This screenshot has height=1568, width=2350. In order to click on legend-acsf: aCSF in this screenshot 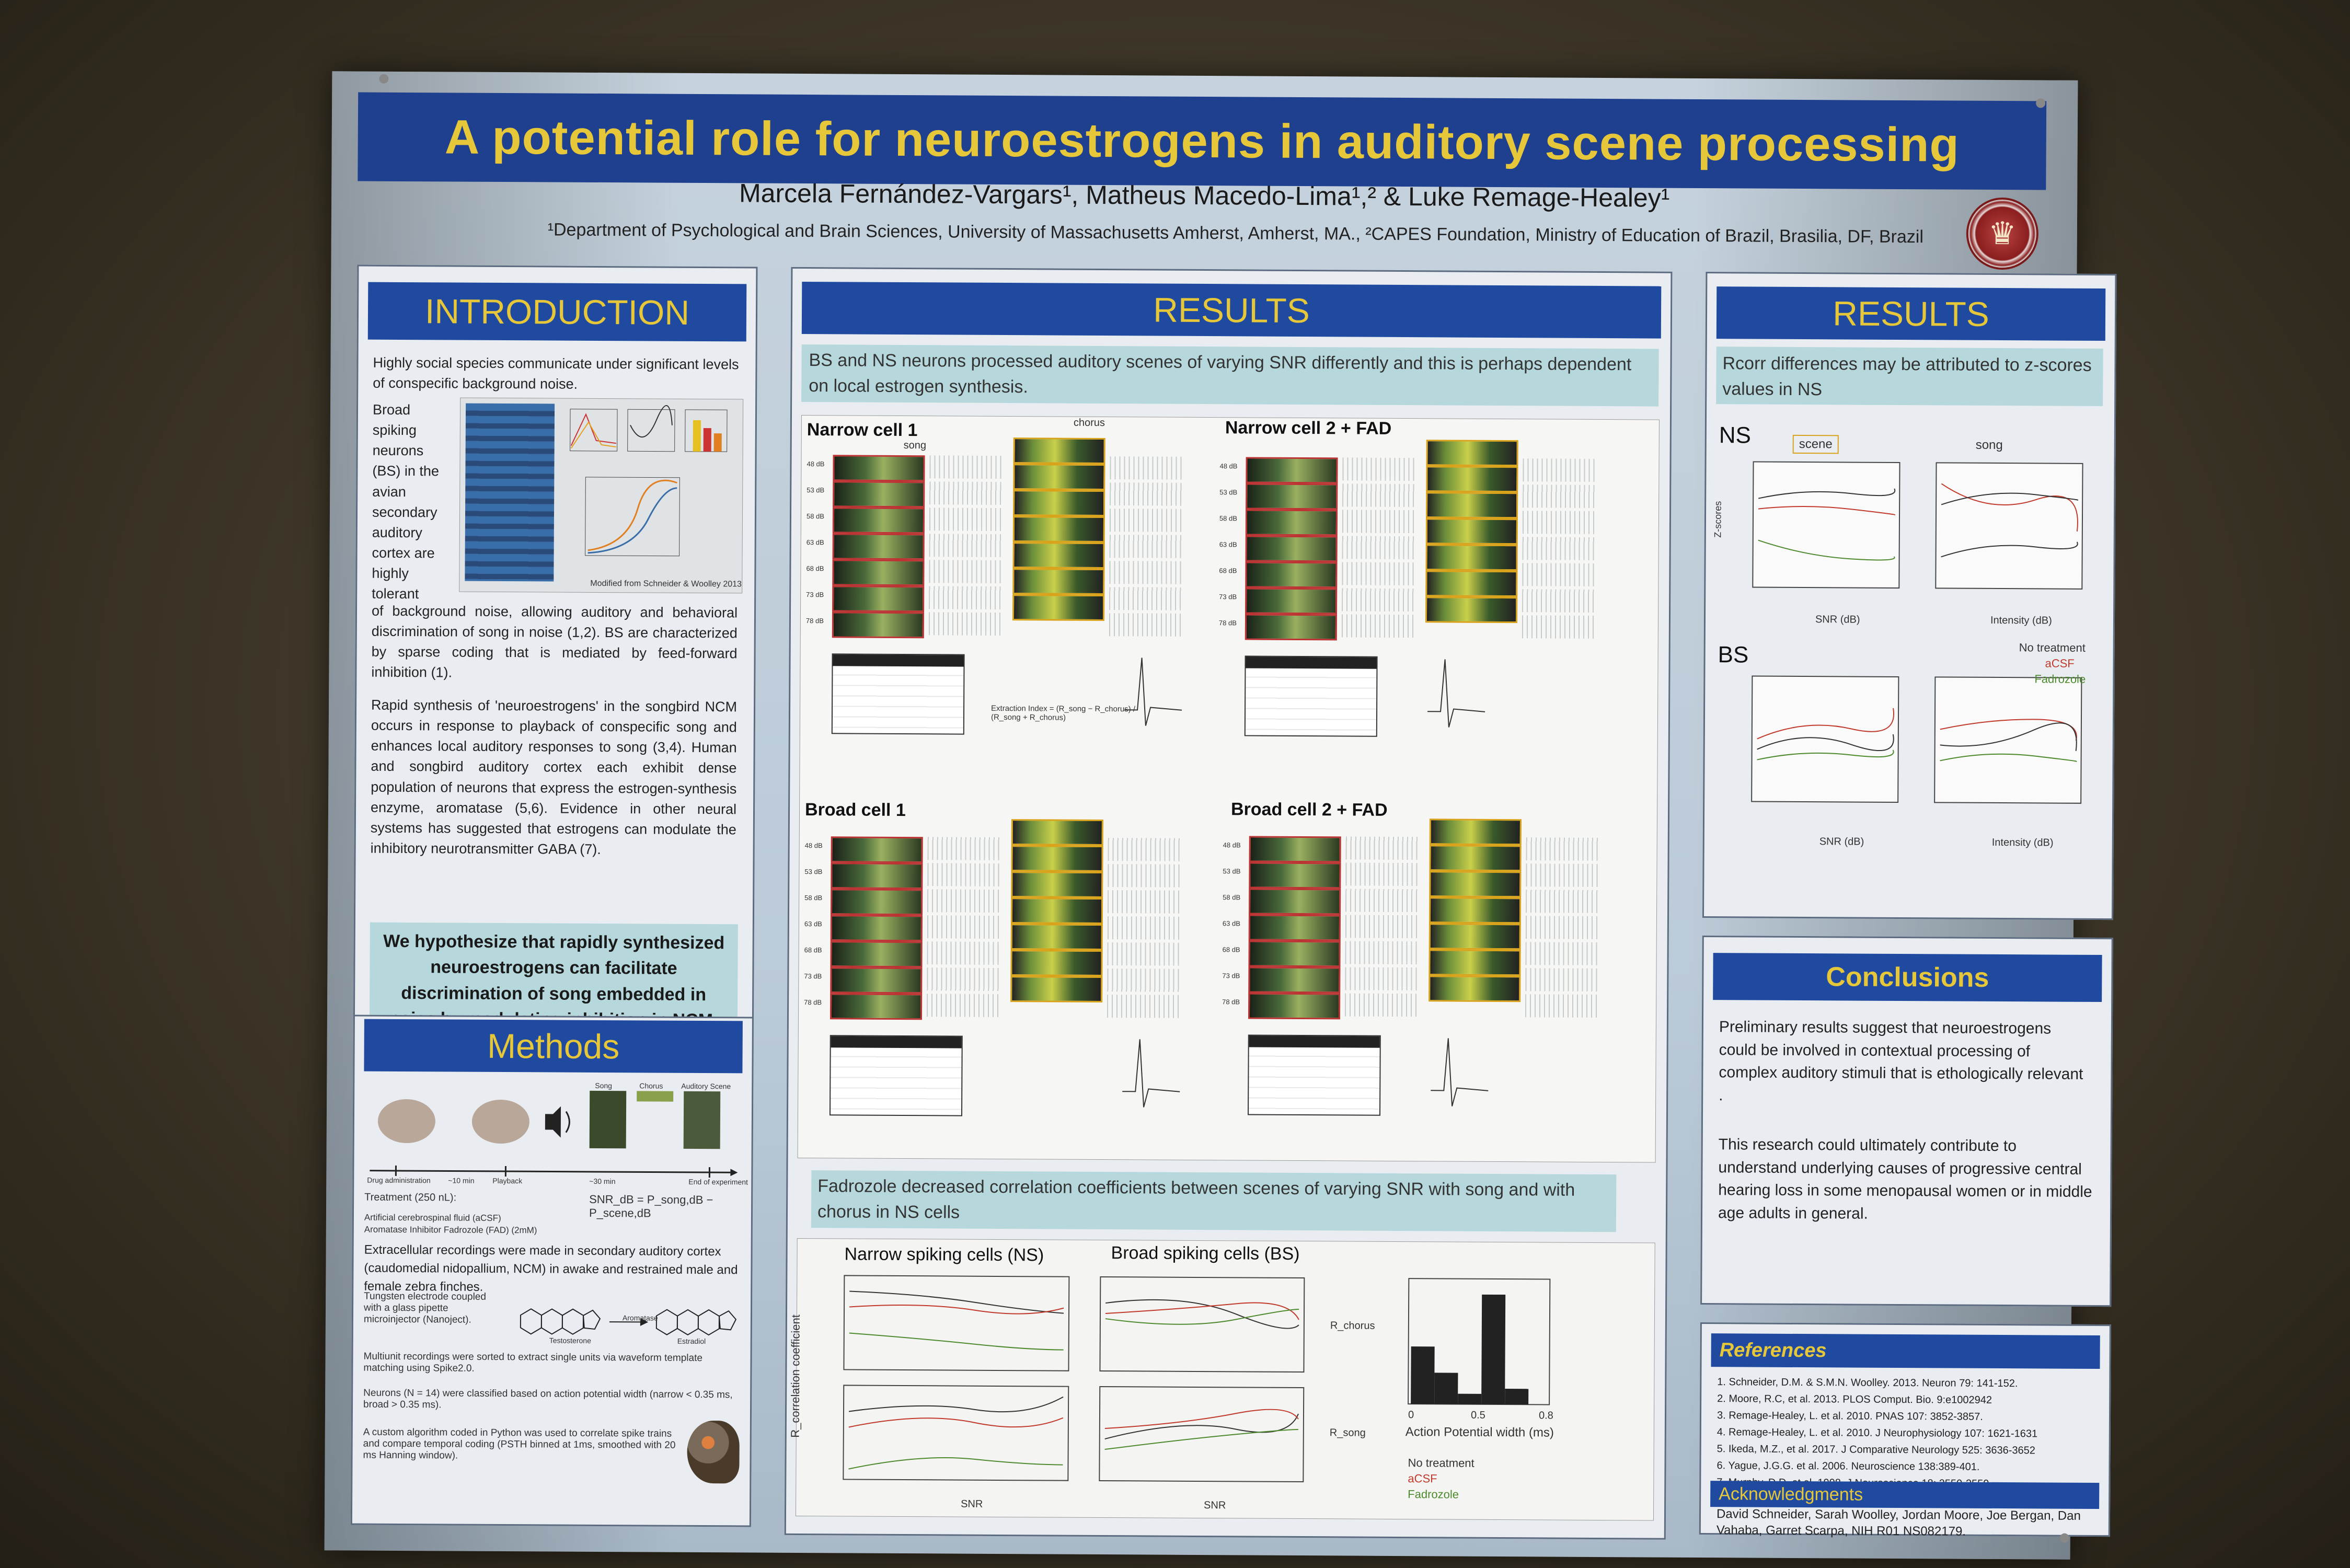, I will do `click(1422, 1478)`.